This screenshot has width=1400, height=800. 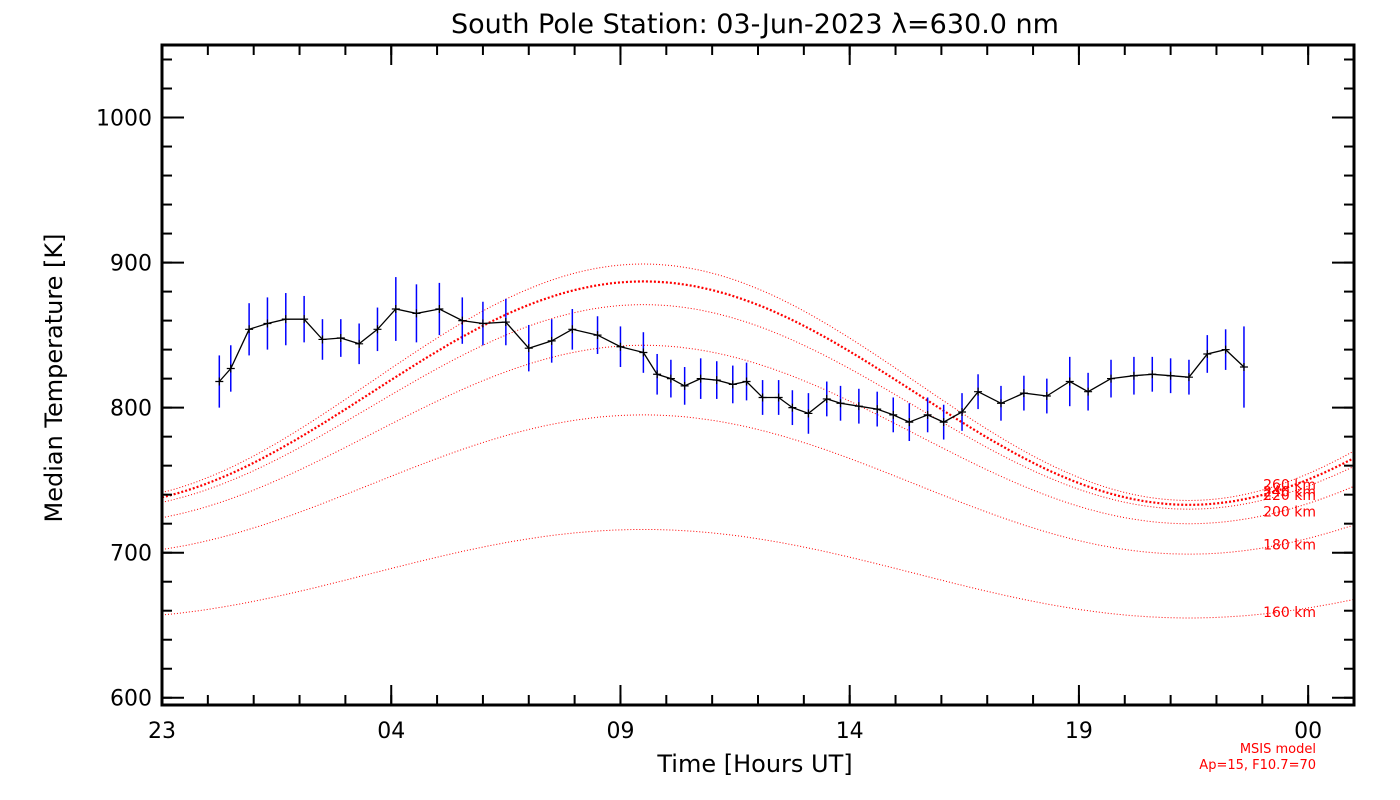 I want to click on y-tick-label: 800, so click(x=131, y=409).